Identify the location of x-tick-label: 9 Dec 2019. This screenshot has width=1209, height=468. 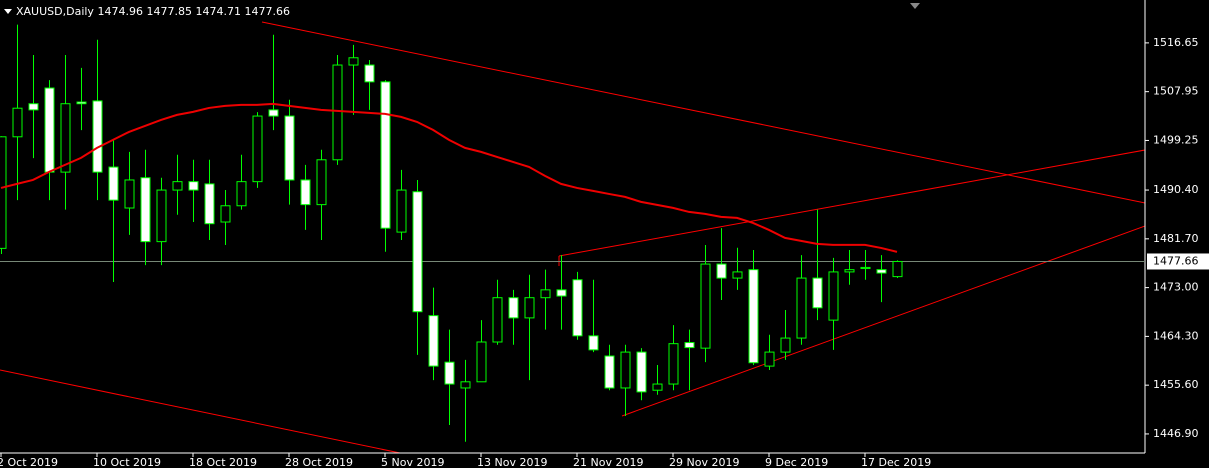
(796, 462).